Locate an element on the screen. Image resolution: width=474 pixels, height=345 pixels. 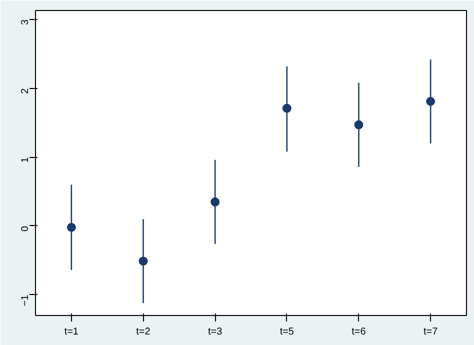
x-tick-label: t=3 is located at coordinates (215, 332).